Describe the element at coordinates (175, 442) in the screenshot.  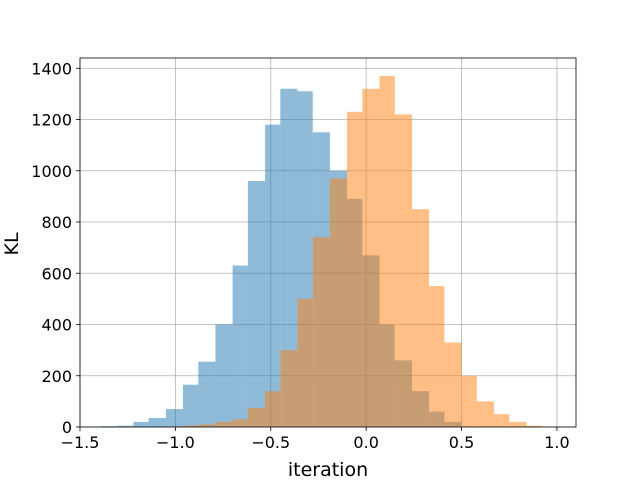
I see `x-tick-label-1: −1.0` at that location.